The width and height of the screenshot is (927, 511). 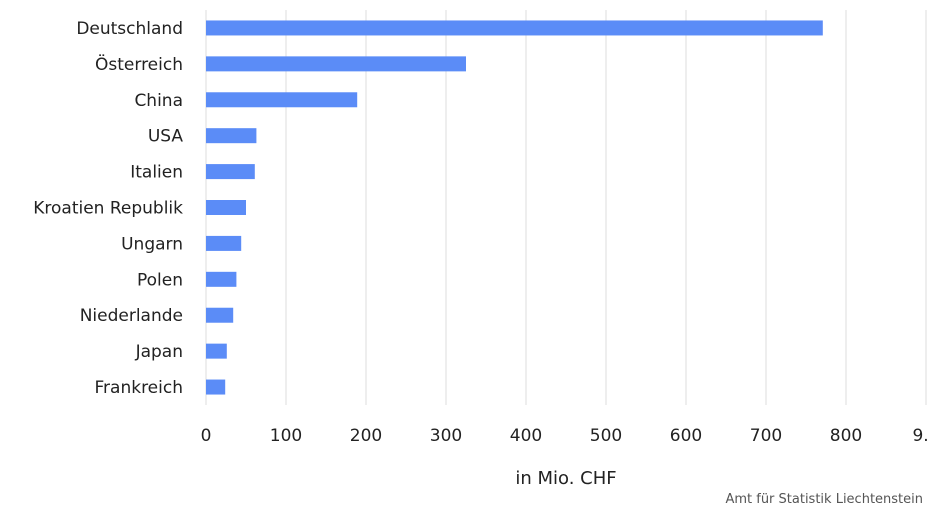 What do you see at coordinates (366, 436) in the screenshot?
I see `x-tick-label: 200` at bounding box center [366, 436].